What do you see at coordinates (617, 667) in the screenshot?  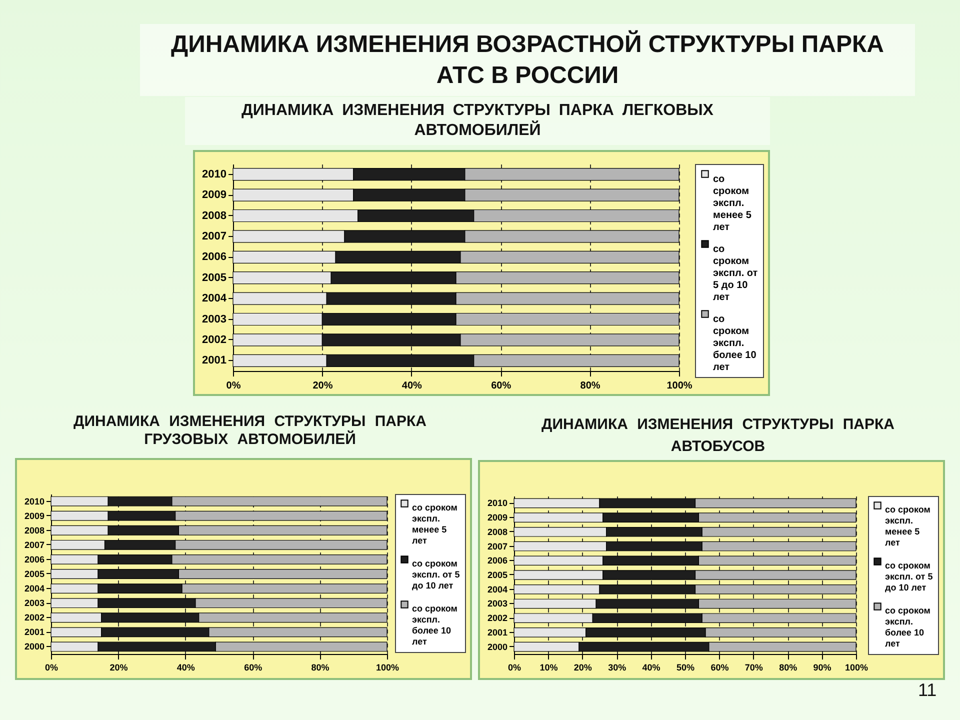 I see `x-tick-label: 30%` at bounding box center [617, 667].